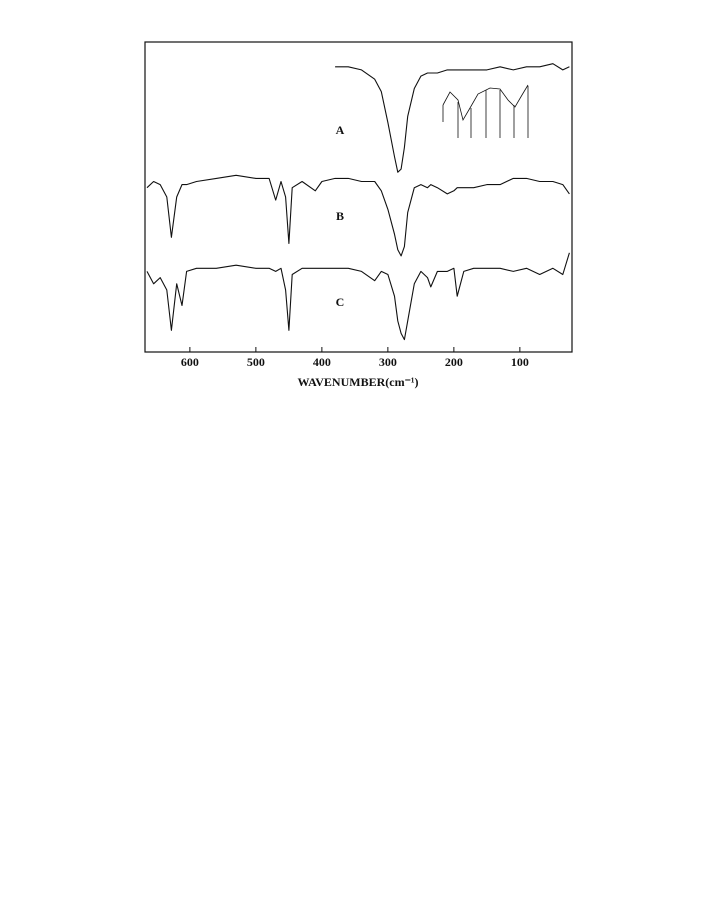  I want to click on x-tick-label: 600, so click(190, 362).